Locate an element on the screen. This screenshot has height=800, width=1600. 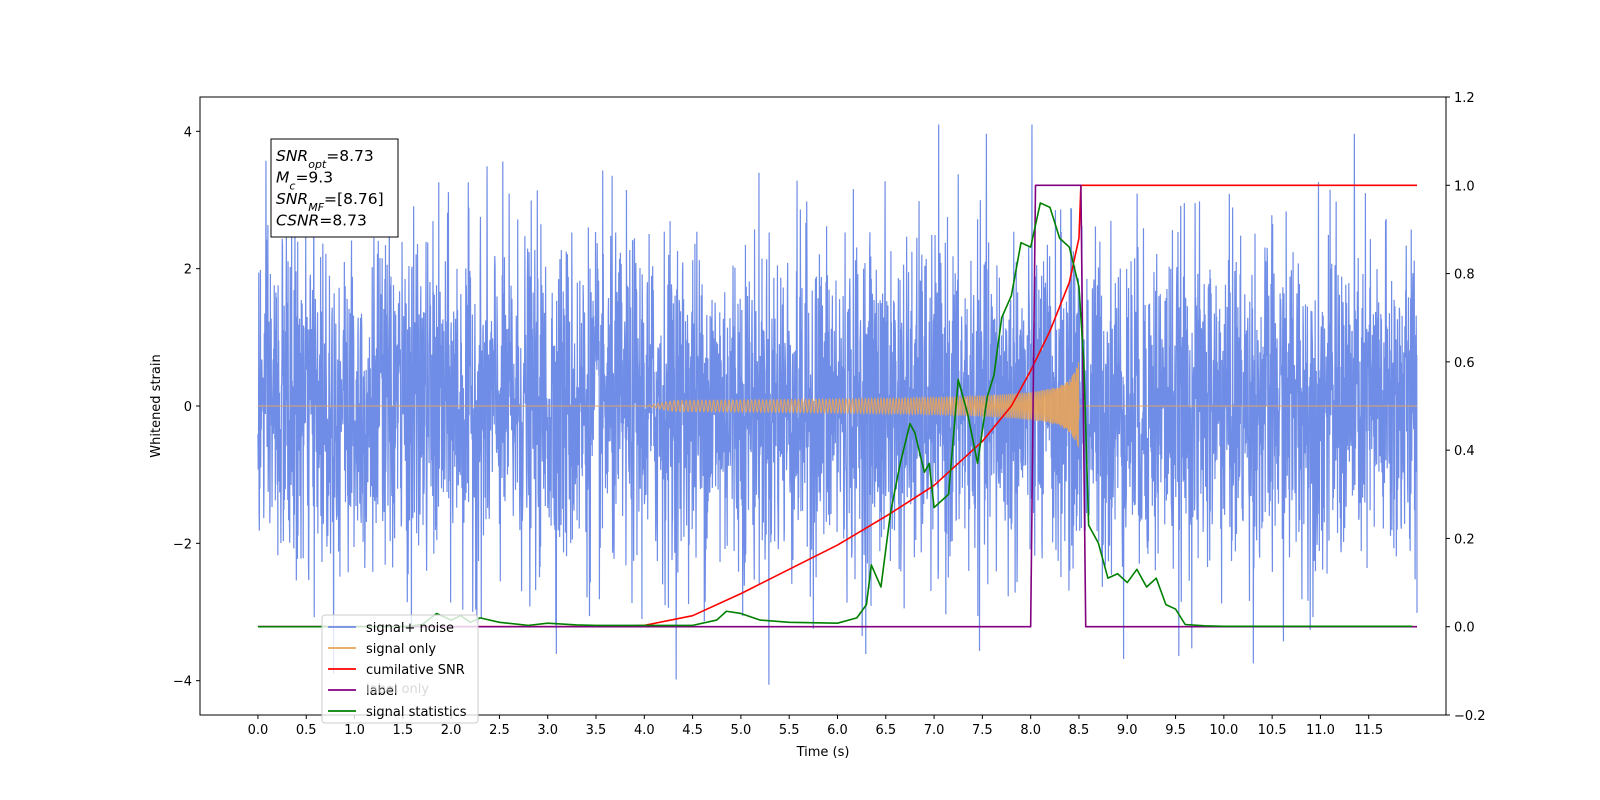
legend-label: signal statistics is located at coordinates (416, 712).